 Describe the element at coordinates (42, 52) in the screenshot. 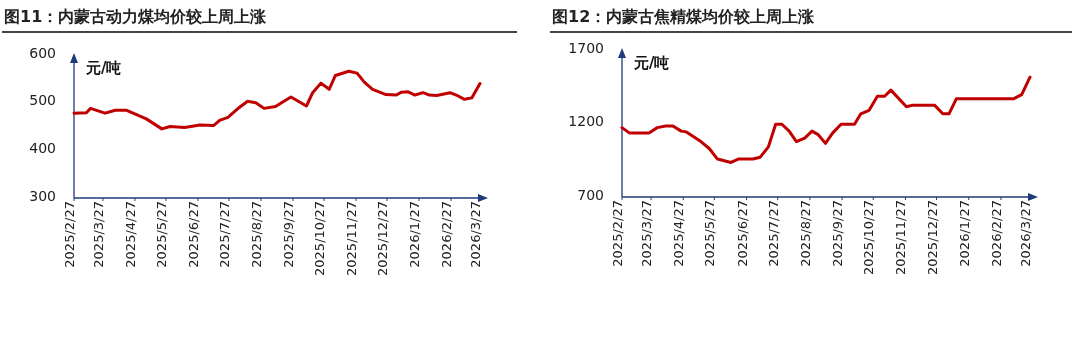

I see `y-tick-label: 600` at that location.